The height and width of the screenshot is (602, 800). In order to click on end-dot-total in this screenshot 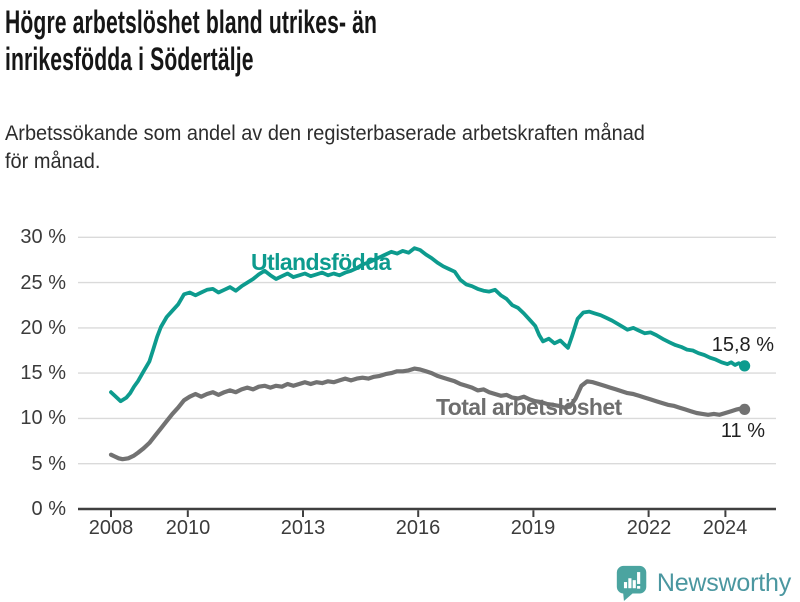, I will do `click(745, 409)`.